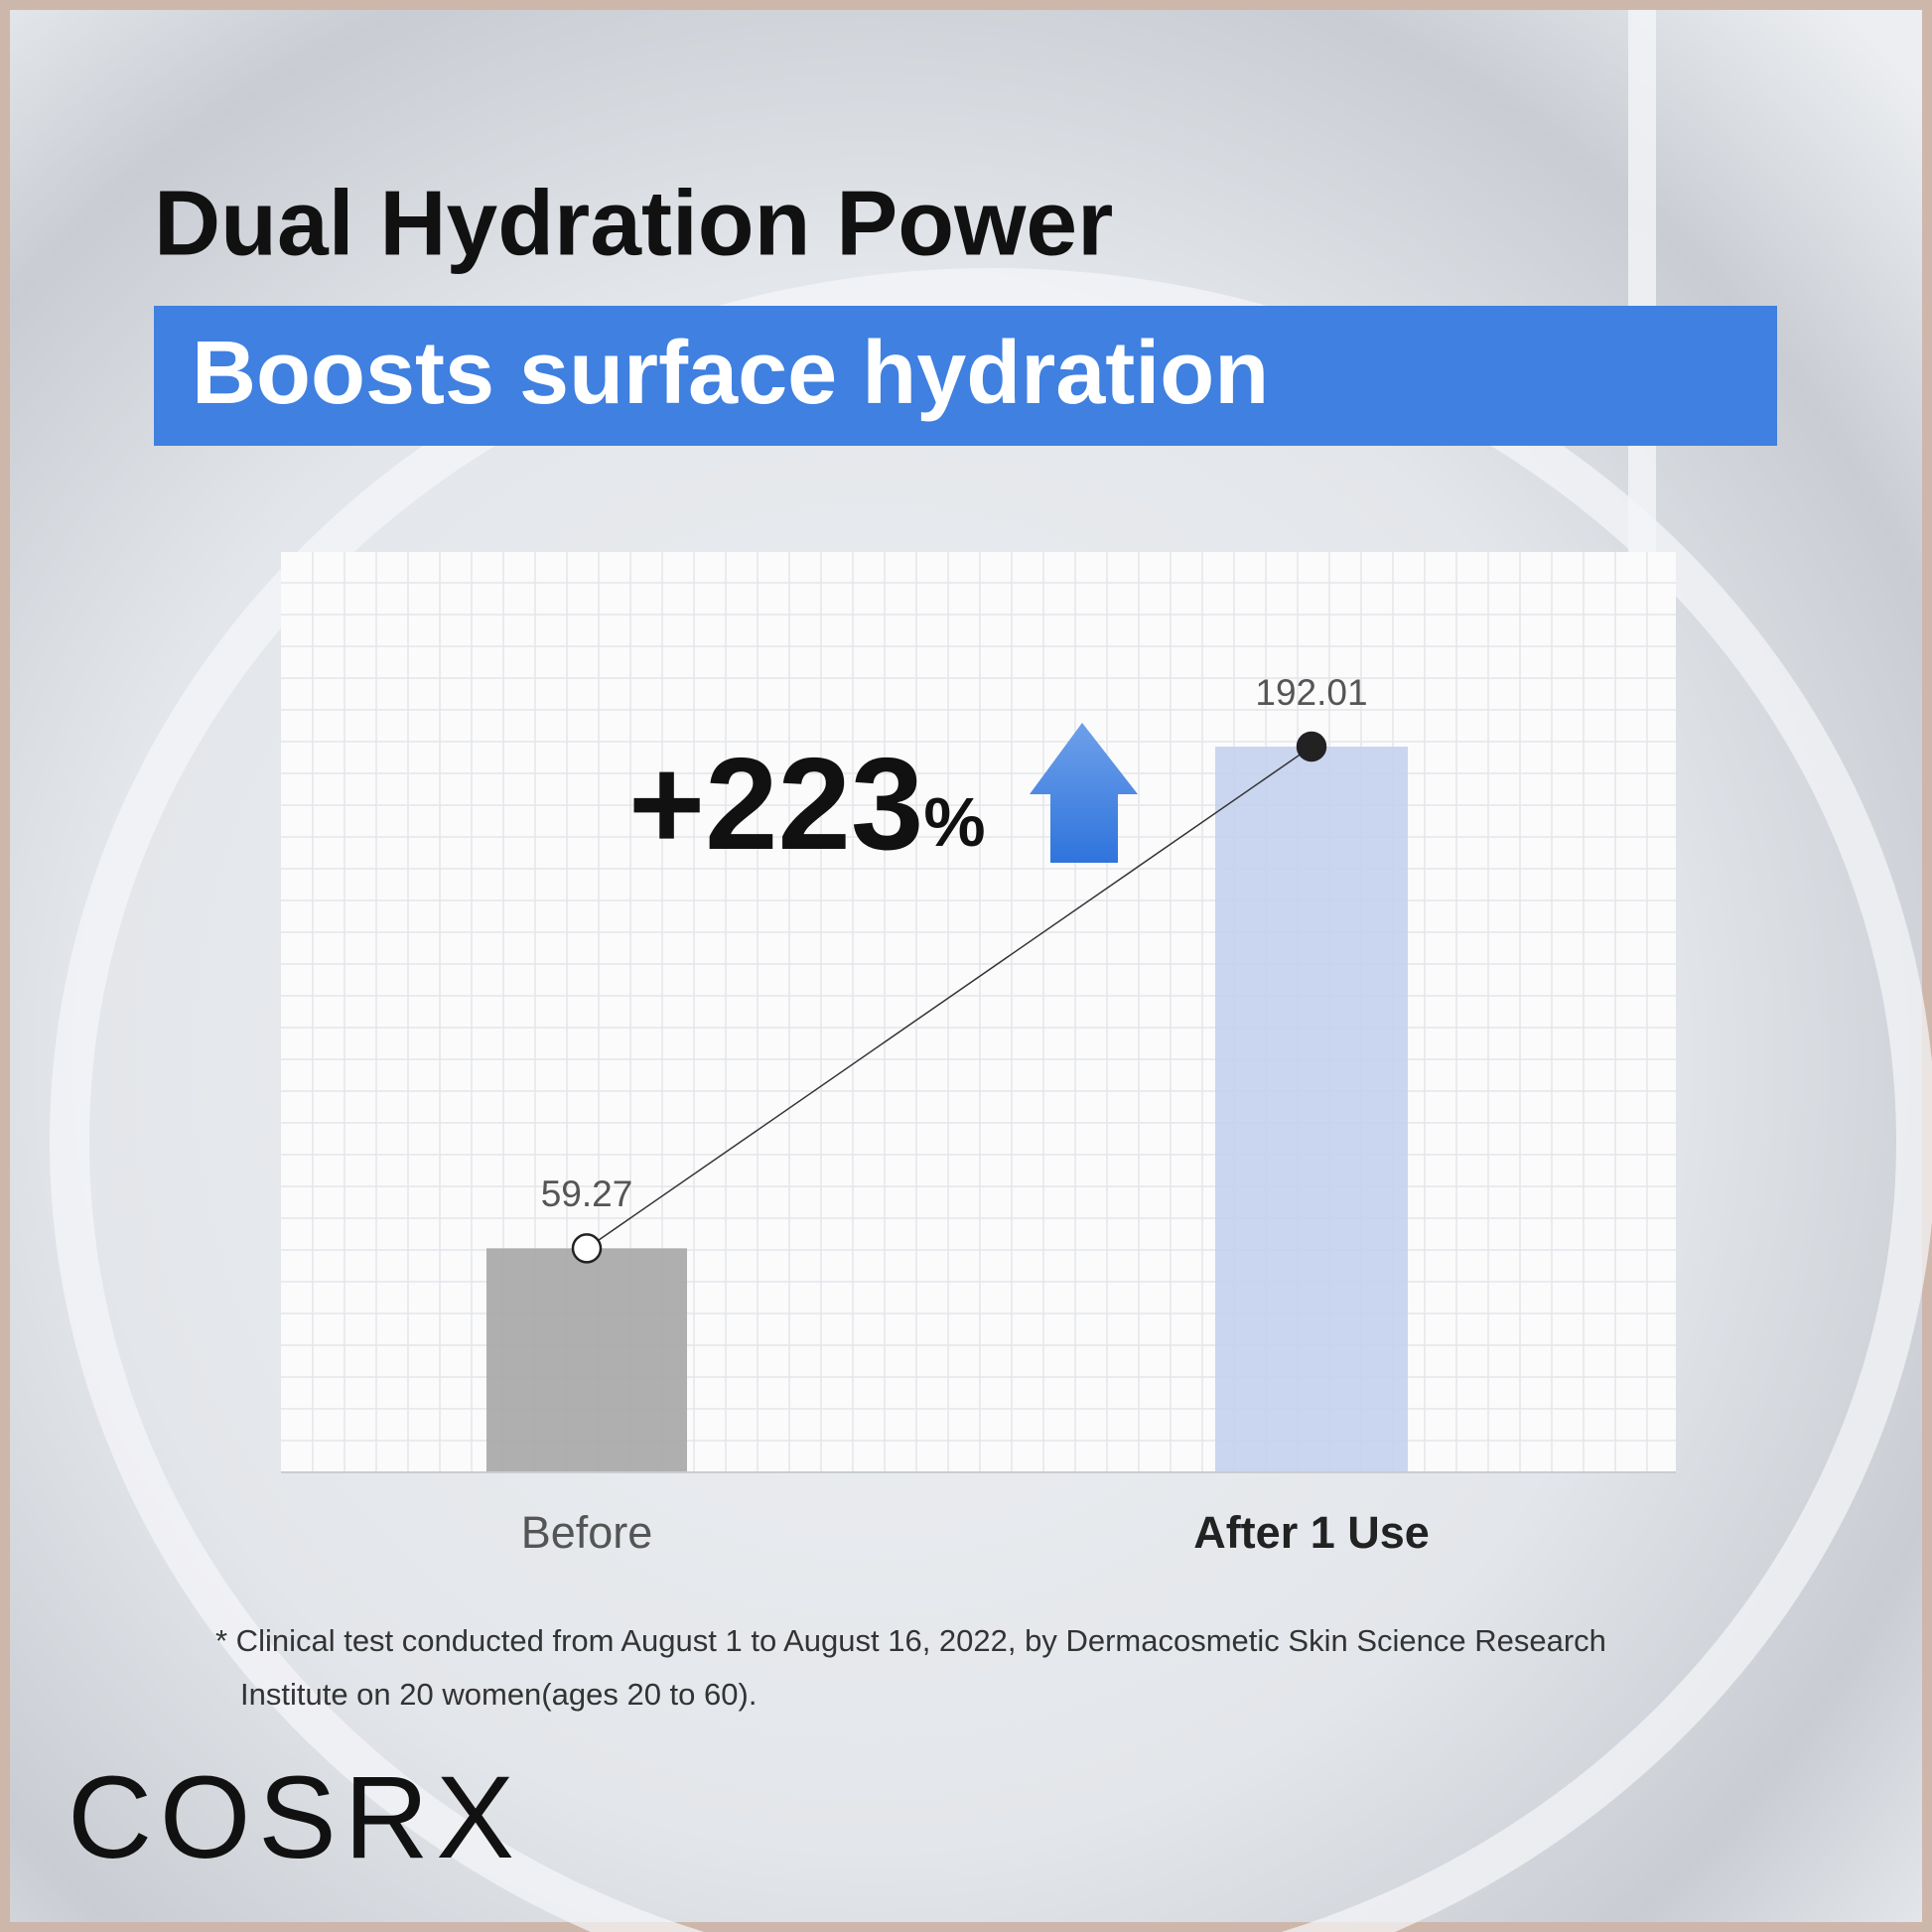  What do you see at coordinates (954, 822) in the screenshot?
I see `annotation-unit: %` at bounding box center [954, 822].